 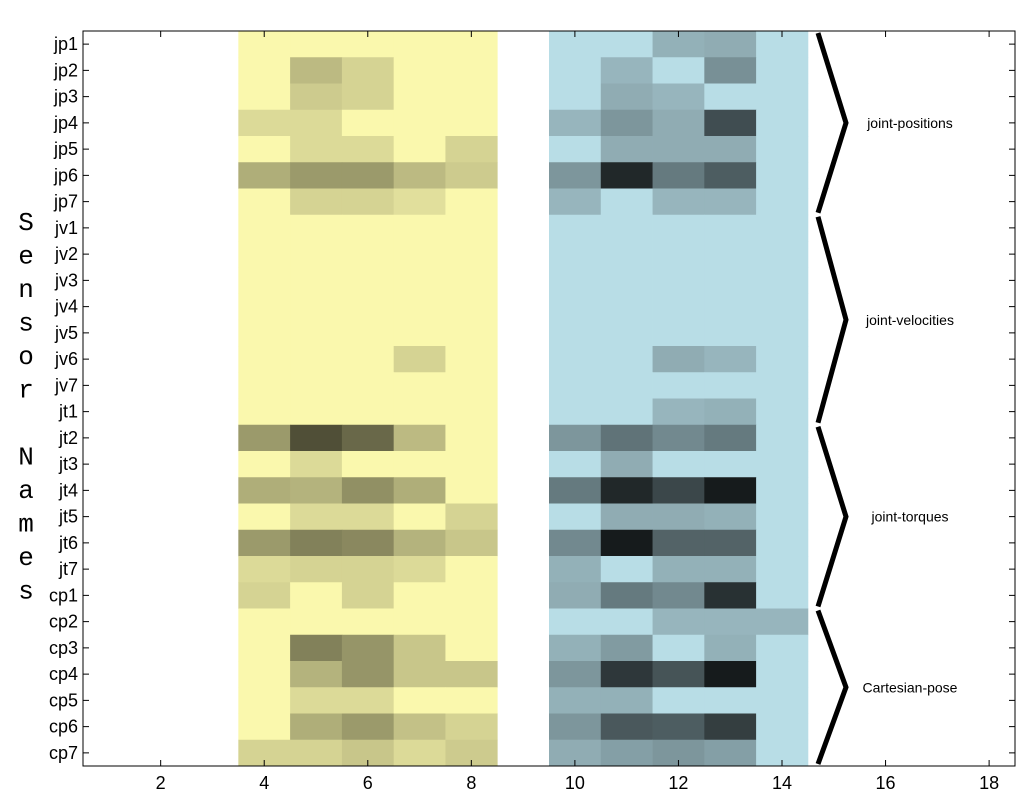 What do you see at coordinates (575, 783) in the screenshot?
I see `x-tick-label: 10` at bounding box center [575, 783].